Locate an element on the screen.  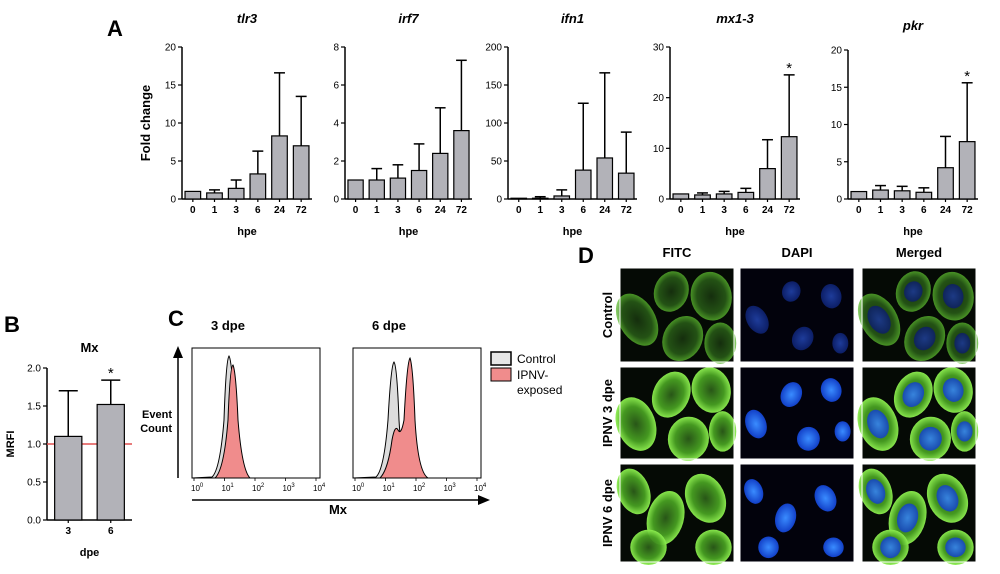
micrograph-IPNV 6 dpe-Merged is located at coordinates (917, 514).